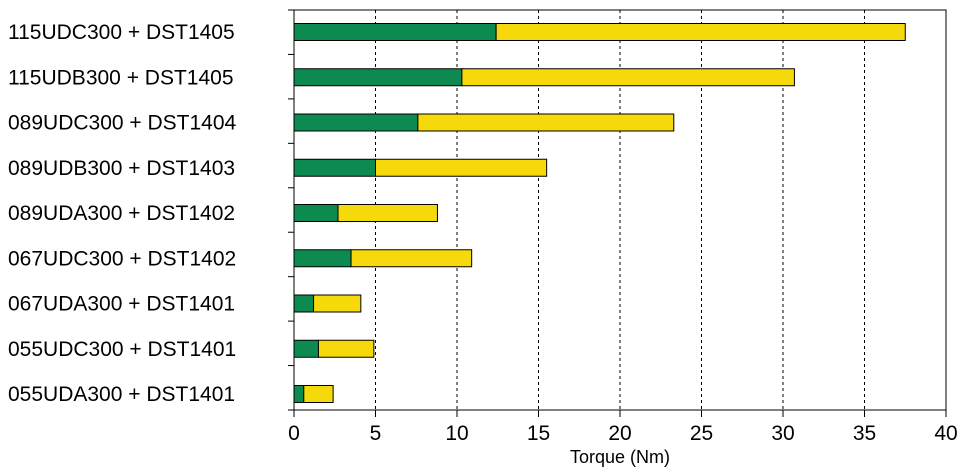 Image resolution: width=961 pixels, height=469 pixels. Describe the element at coordinates (864, 433) in the screenshot. I see `x-tick-label: 35` at that location.